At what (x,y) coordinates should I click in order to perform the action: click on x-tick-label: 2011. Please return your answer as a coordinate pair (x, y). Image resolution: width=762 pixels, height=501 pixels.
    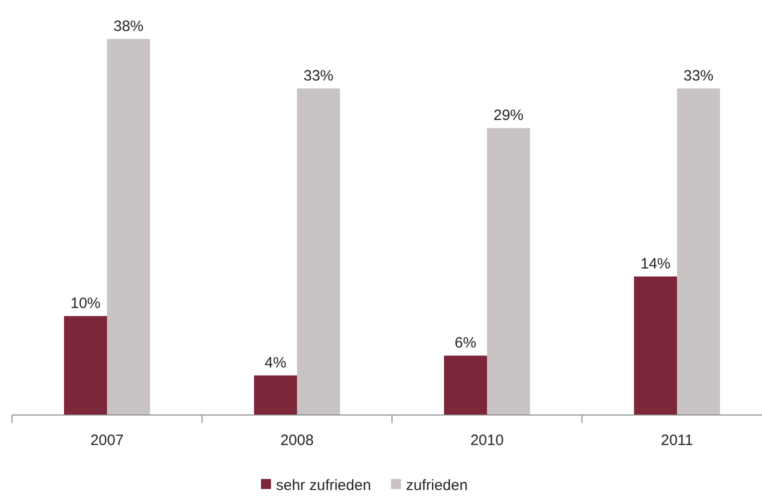
    Looking at the image, I should click on (677, 440).